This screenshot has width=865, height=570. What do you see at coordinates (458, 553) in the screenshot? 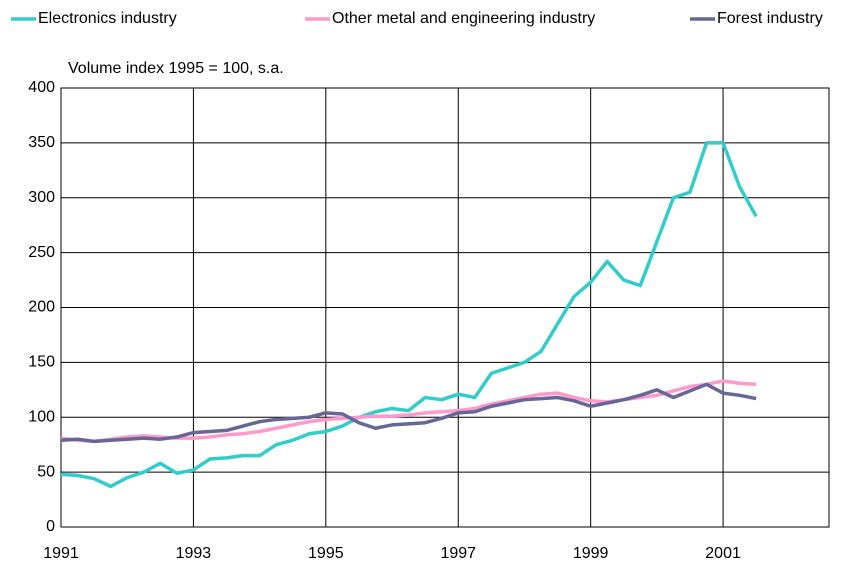
I see `x-tick-label: 1997` at bounding box center [458, 553].